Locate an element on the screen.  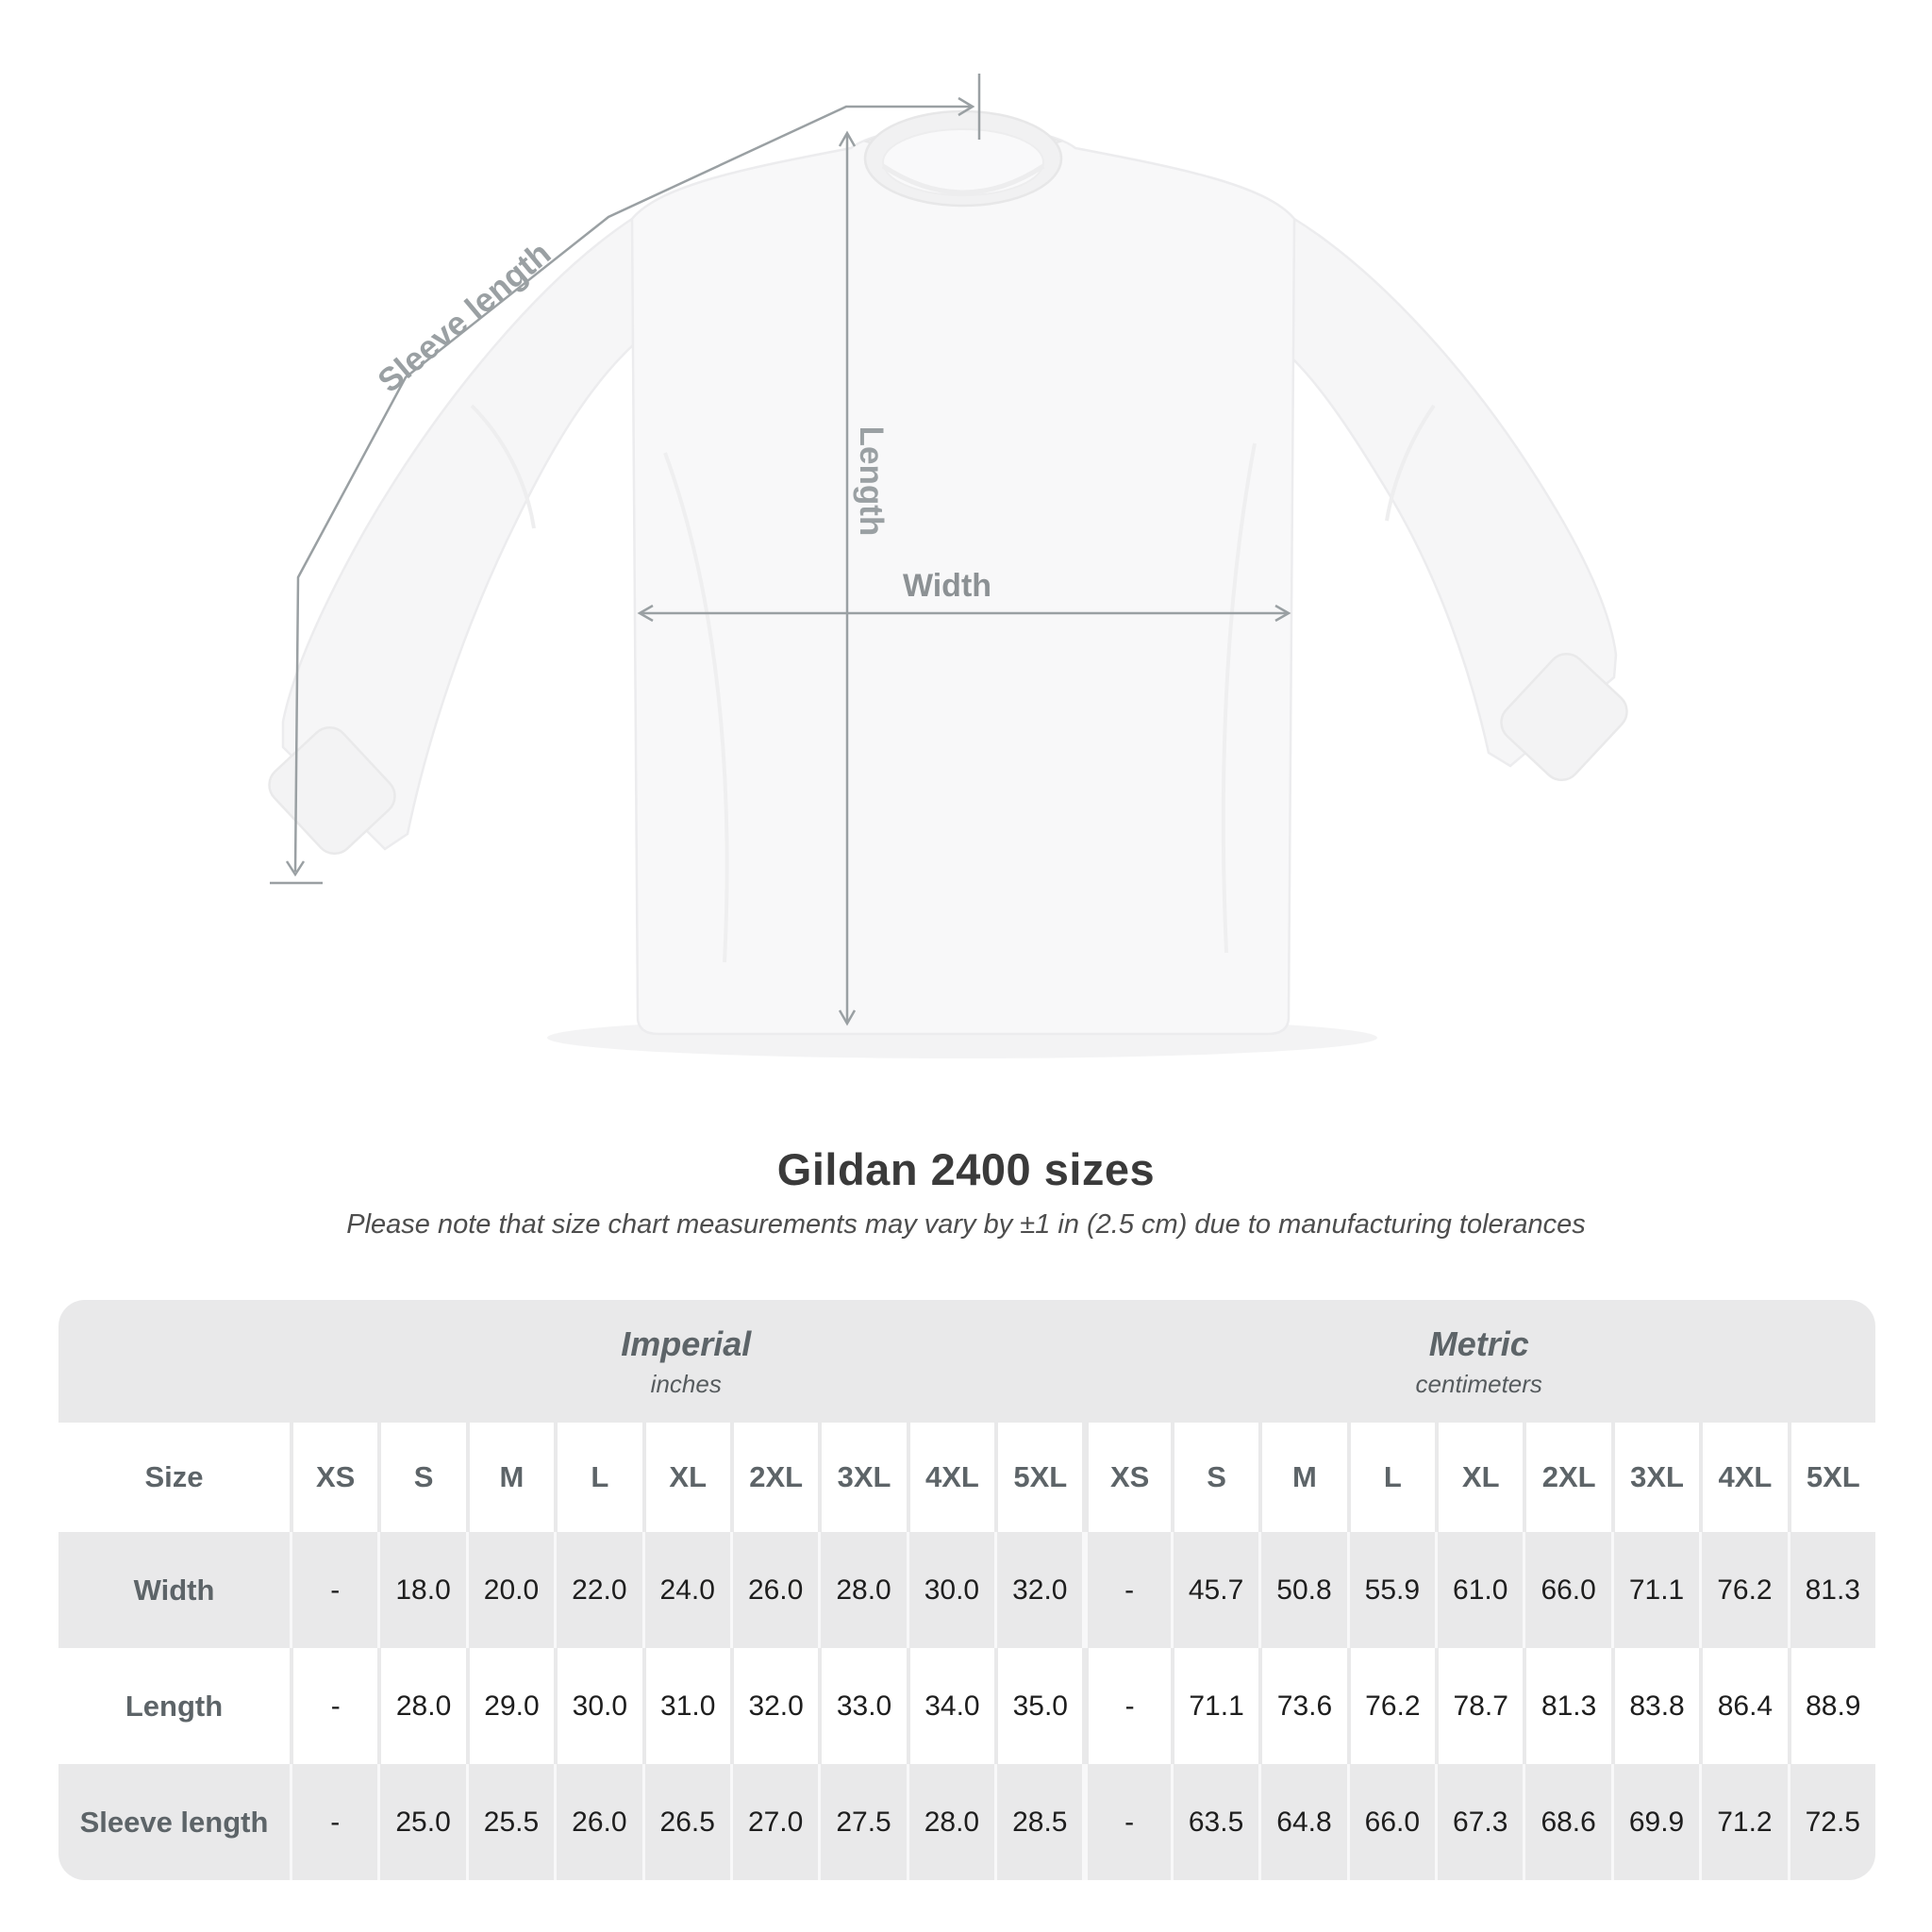
width-metric-l: 55.9 is located at coordinates (1390, 1590).